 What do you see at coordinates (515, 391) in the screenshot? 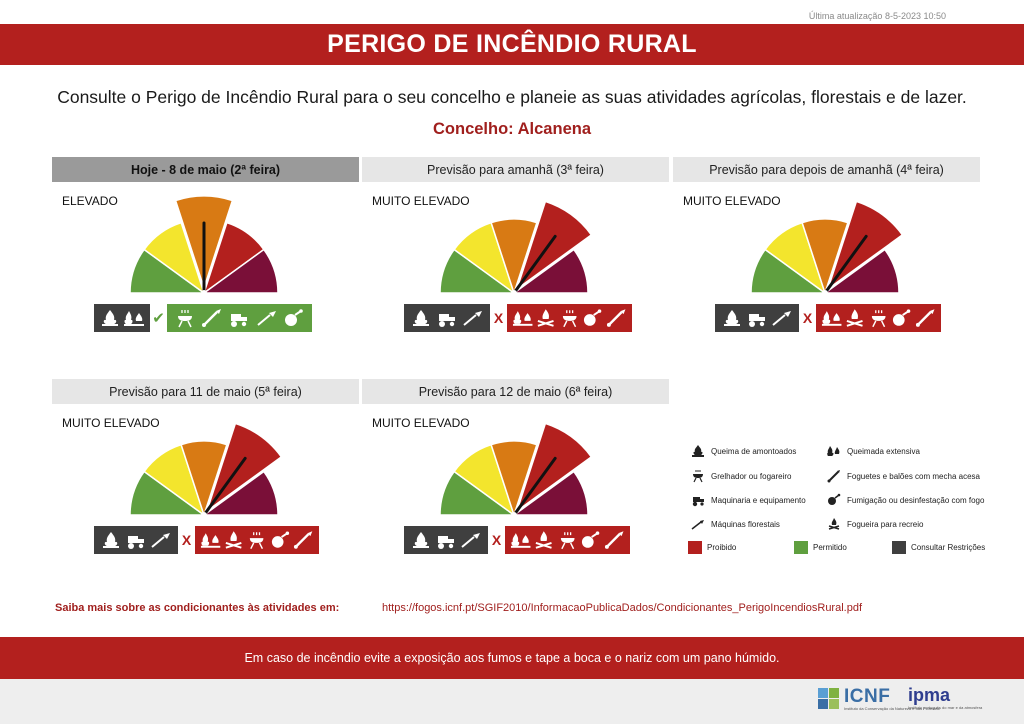
I see `panel-heading: Previsão para 12 de maio (6ª feira)` at bounding box center [515, 391].